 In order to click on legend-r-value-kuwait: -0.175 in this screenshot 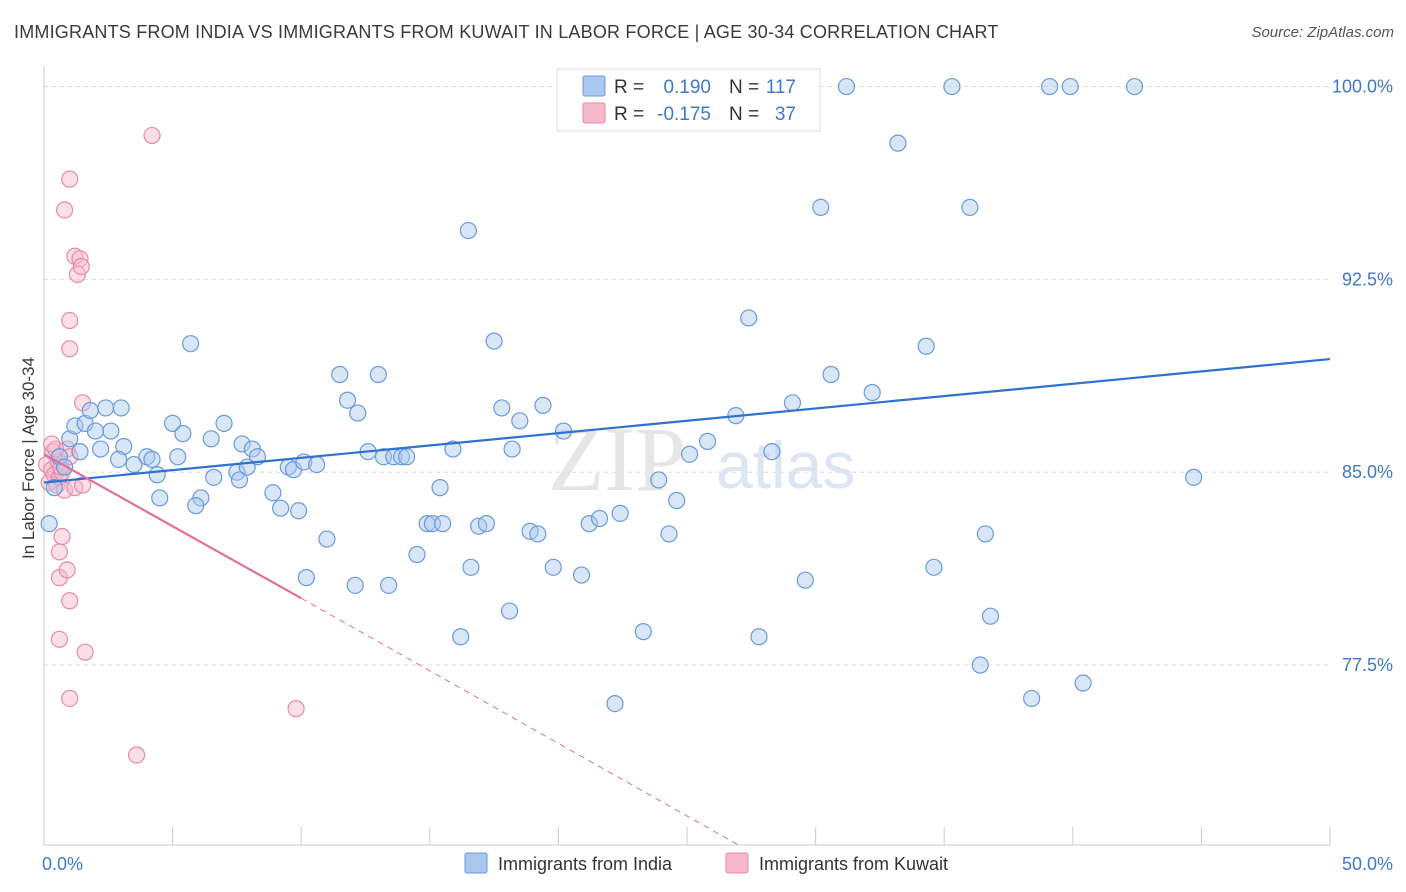, I will do `click(684, 114)`.